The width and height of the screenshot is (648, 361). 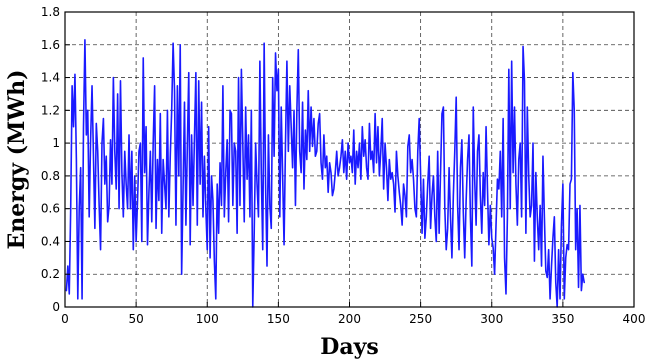 What do you see at coordinates (420, 319) in the screenshot?
I see `x-tick-label: 250` at bounding box center [420, 319].